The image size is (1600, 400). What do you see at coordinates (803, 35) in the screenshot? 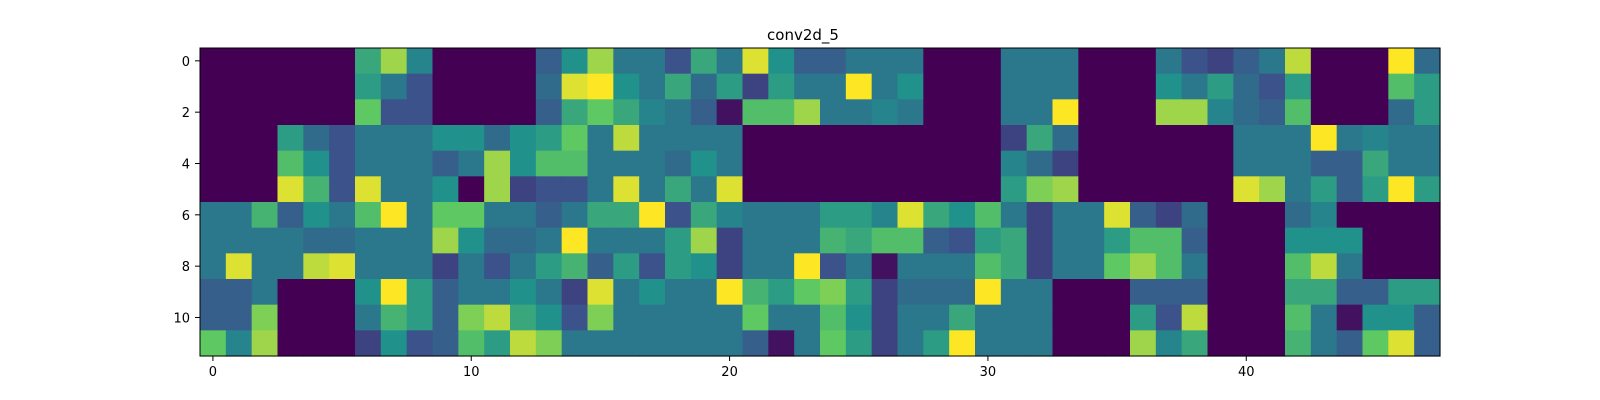
I see `chart-title: conv2d_5` at bounding box center [803, 35].